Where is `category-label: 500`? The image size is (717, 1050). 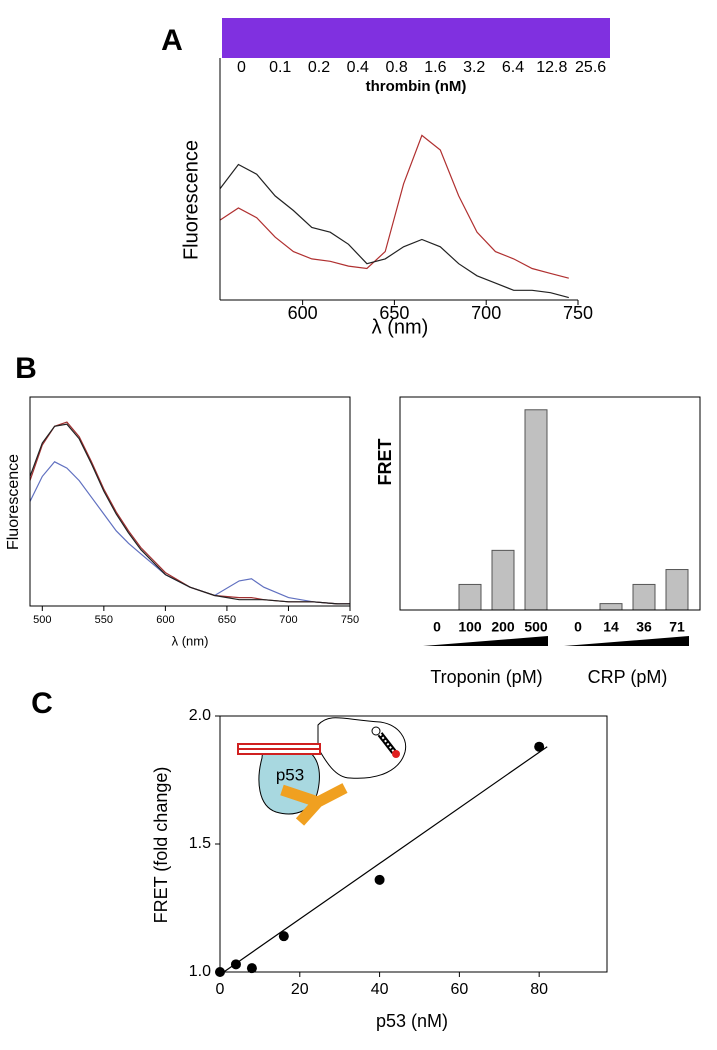 category-label: 500 is located at coordinates (536, 627).